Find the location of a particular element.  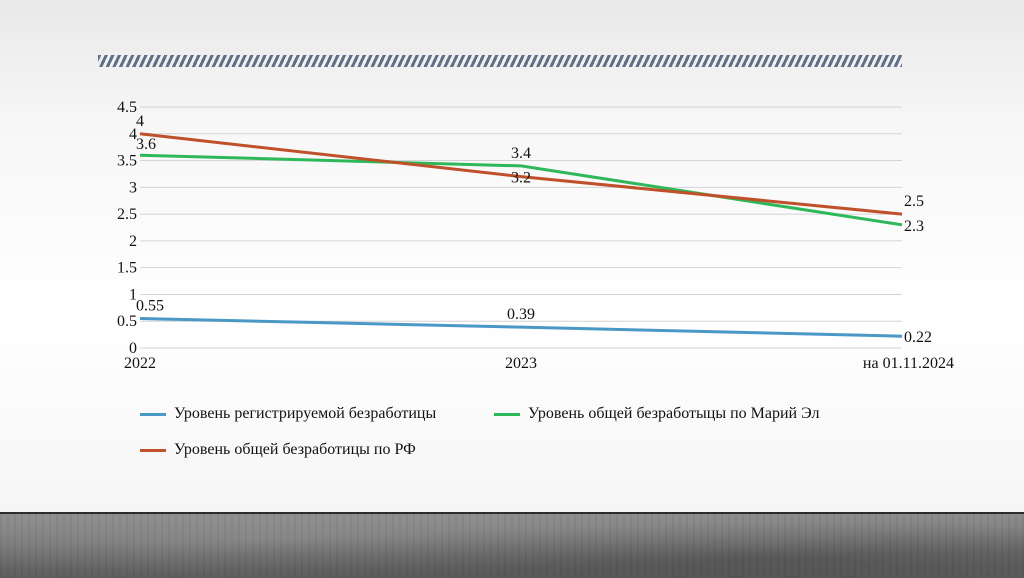

y-tick-label: 2.5 is located at coordinates (127, 214).